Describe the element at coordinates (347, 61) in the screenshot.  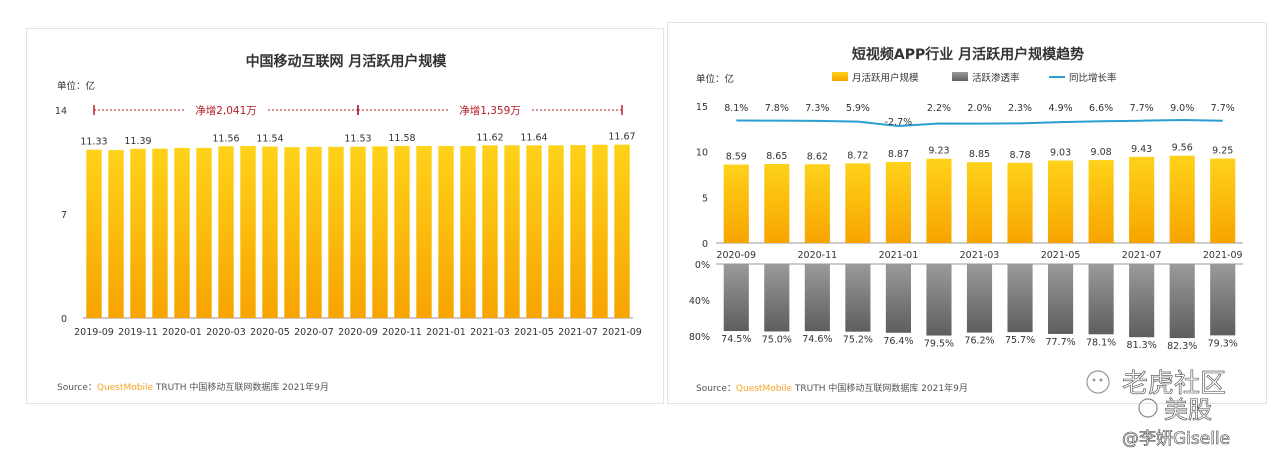
I see `chart-title: 中国移动互联网 月活跃用户规模` at that location.